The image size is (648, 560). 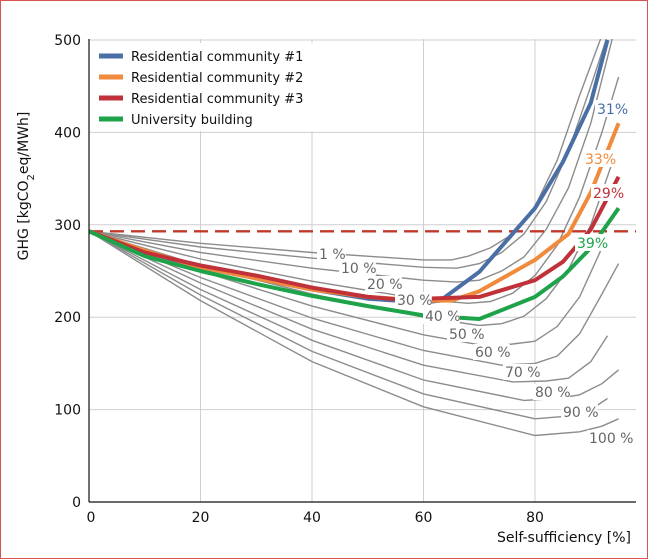 What do you see at coordinates (217, 99) in the screenshot?
I see `legend-label-3: Residential community #3` at bounding box center [217, 99].